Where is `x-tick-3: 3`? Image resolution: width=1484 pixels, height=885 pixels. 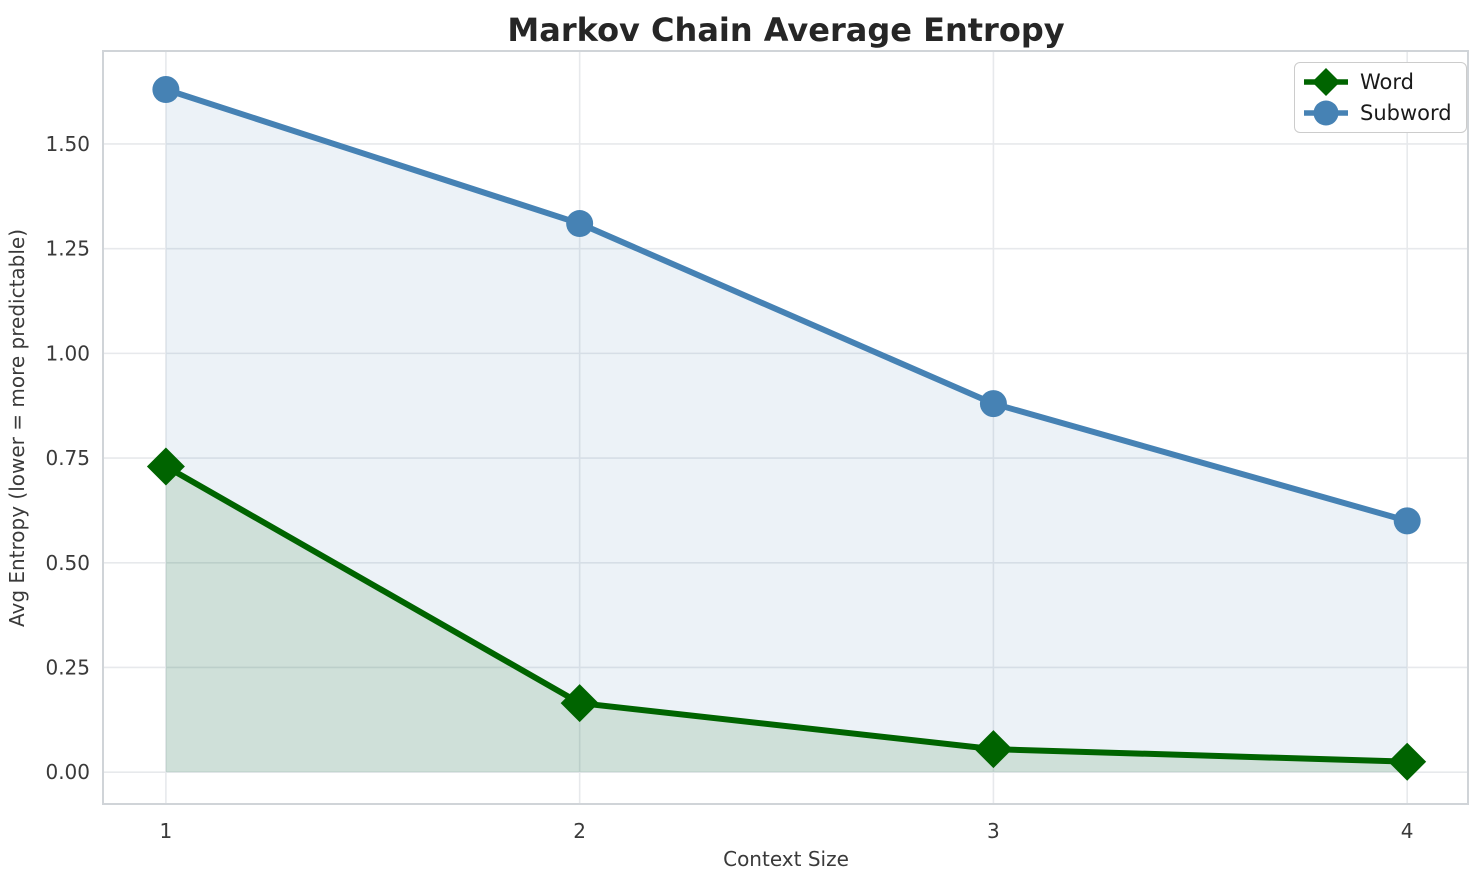 x-tick-3: 3 is located at coordinates (993, 831).